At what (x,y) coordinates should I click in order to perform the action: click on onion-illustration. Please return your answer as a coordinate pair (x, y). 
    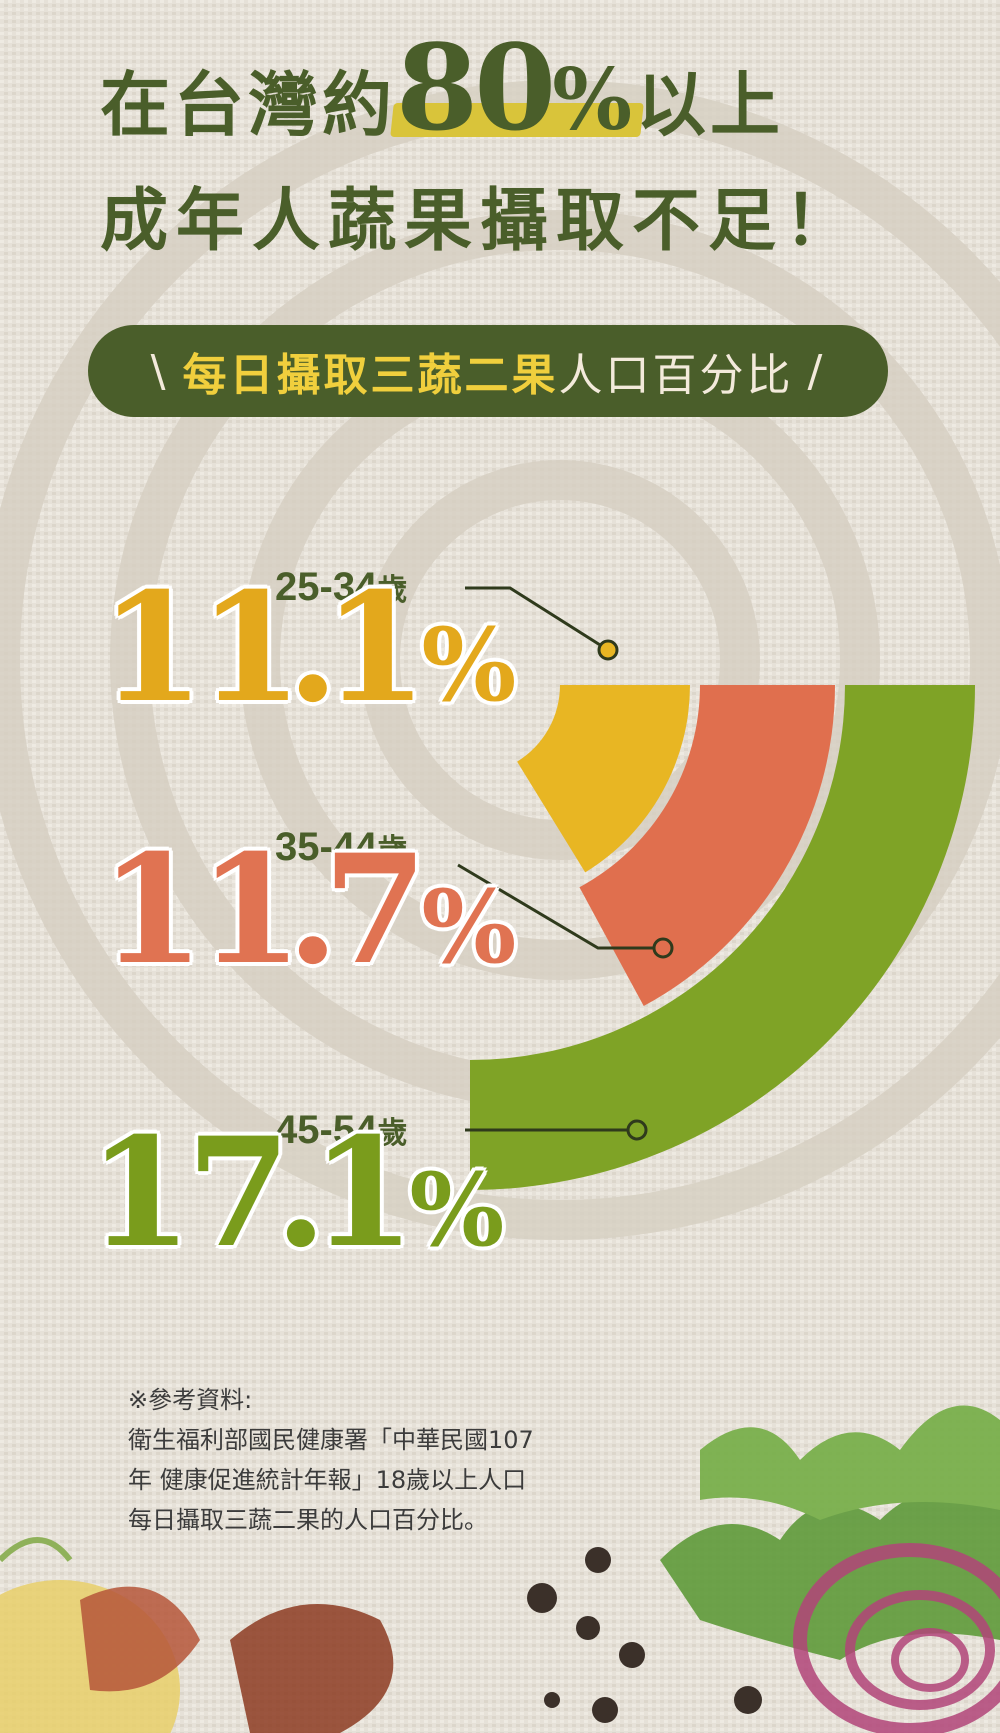
    Looking at the image, I should click on (896, 1638).